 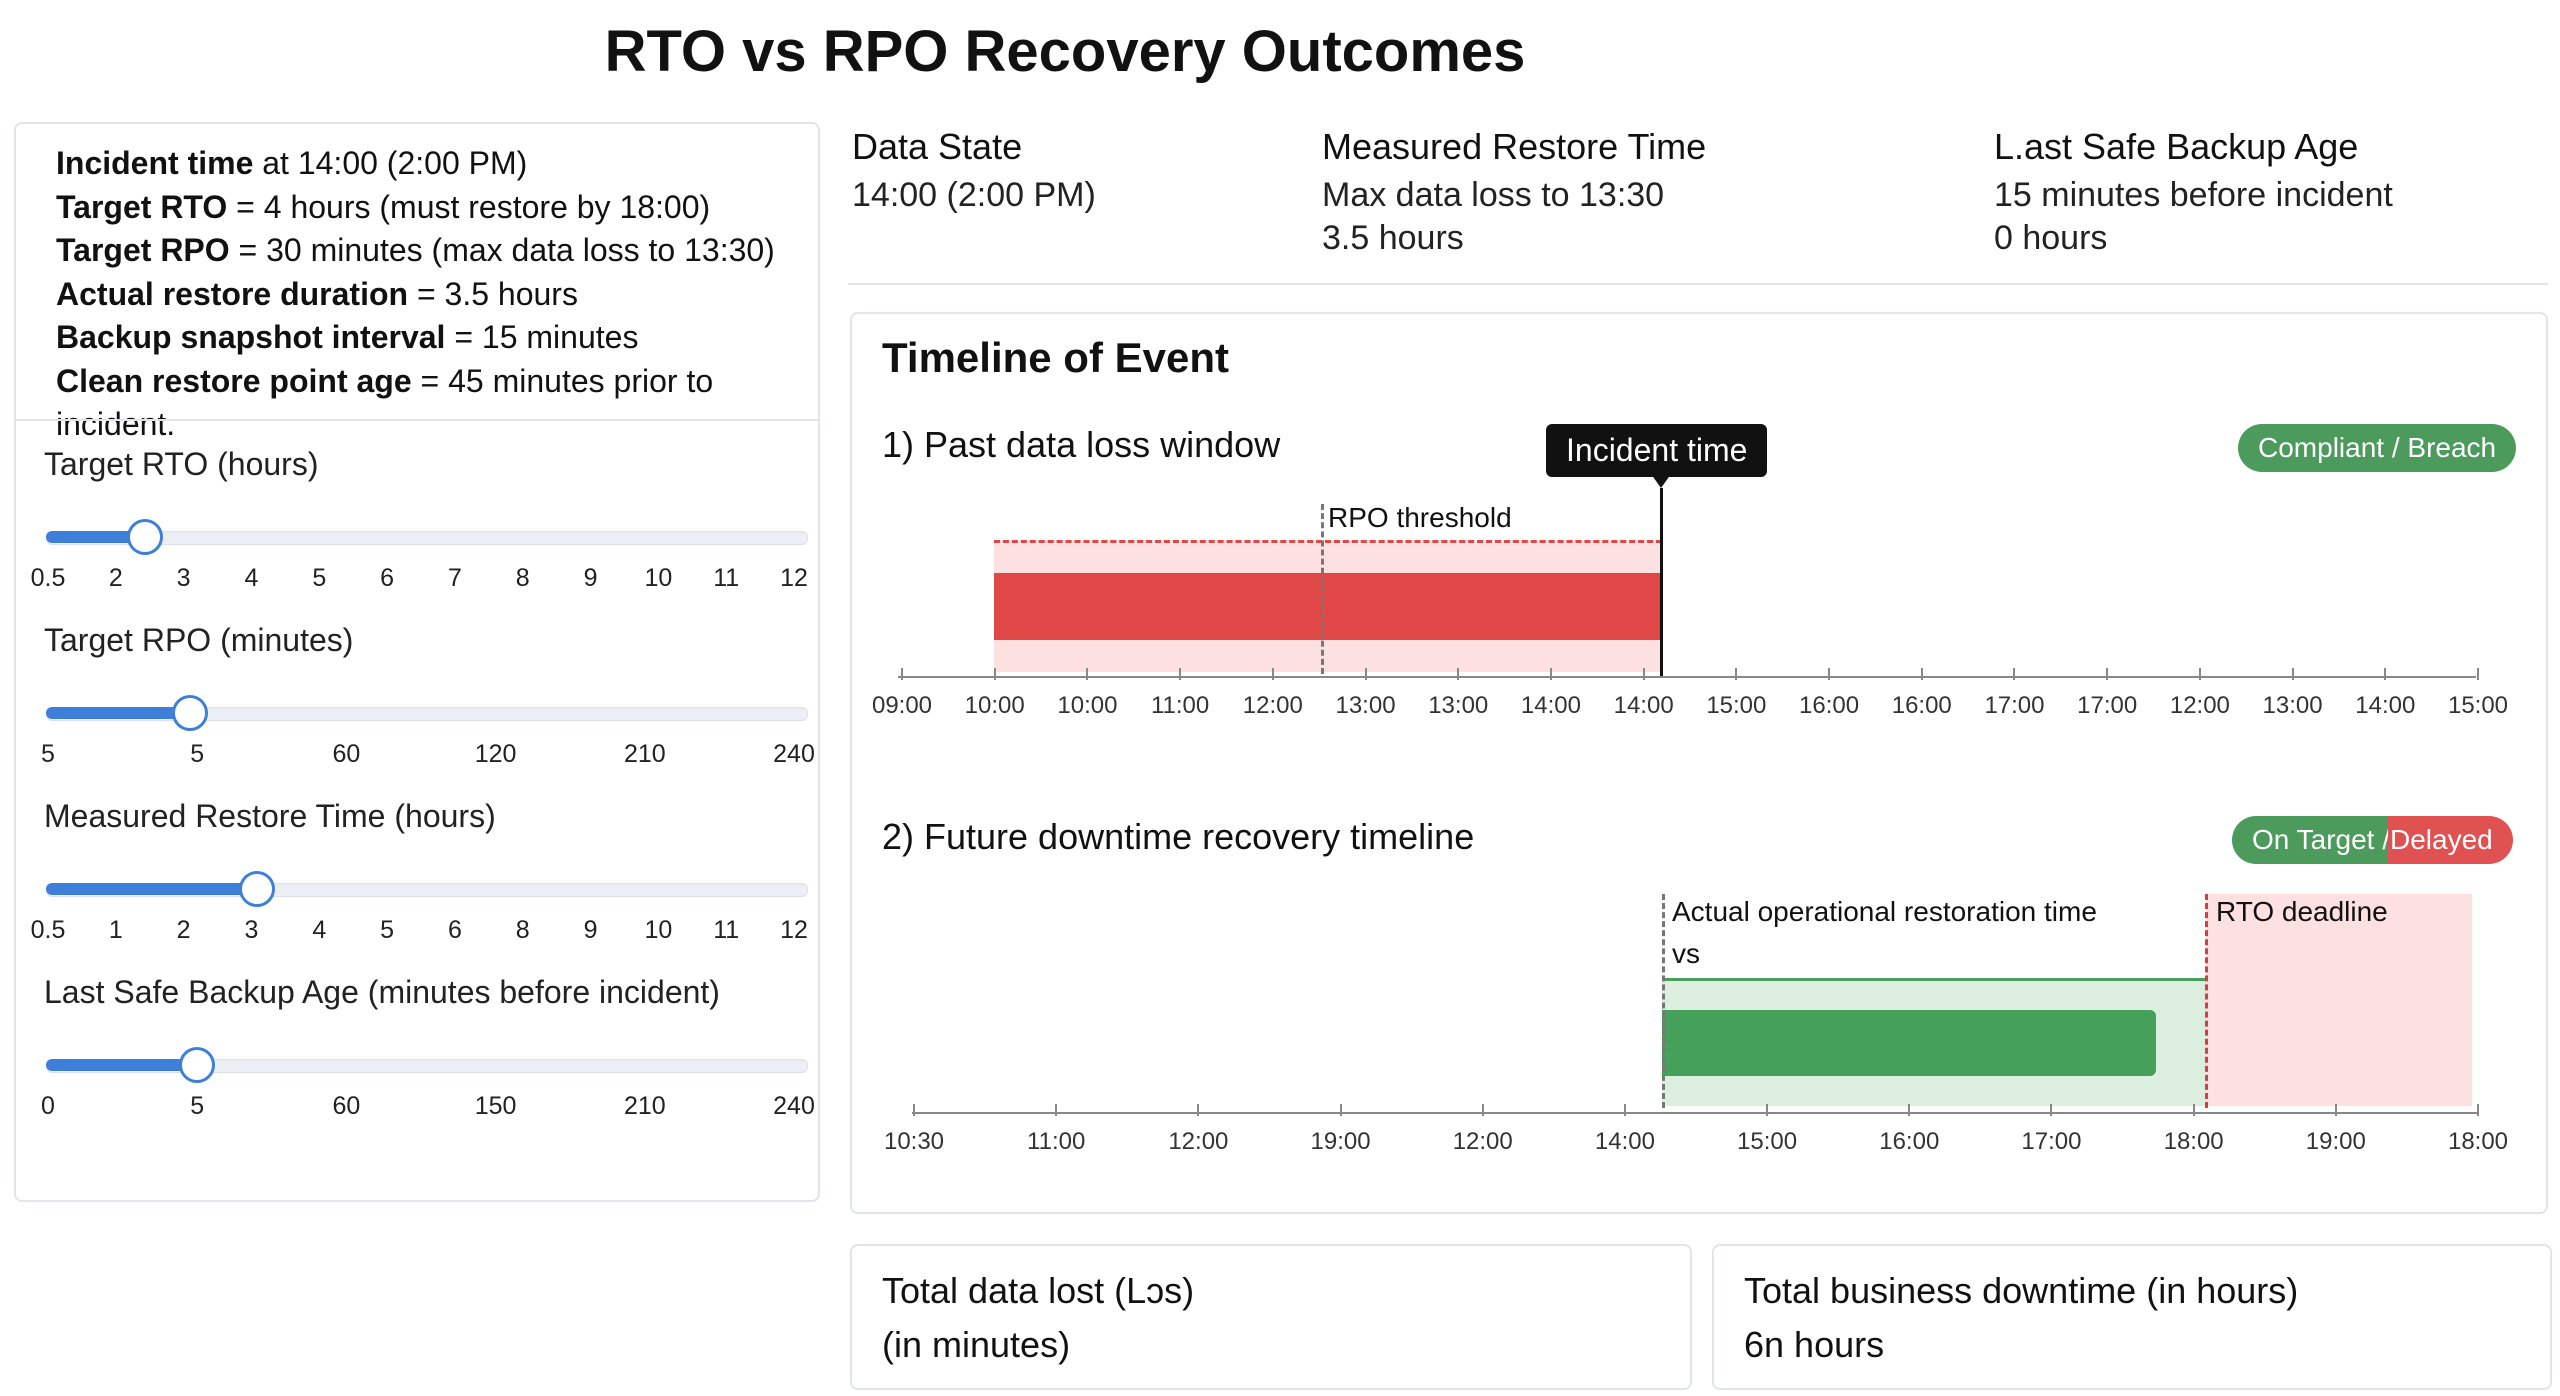 I want to click on data-loss-bar, so click(x=1328, y=606).